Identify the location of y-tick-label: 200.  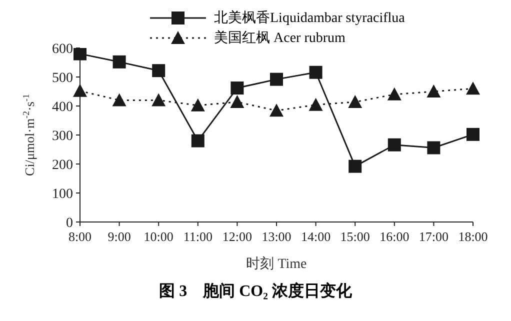
(62, 165).